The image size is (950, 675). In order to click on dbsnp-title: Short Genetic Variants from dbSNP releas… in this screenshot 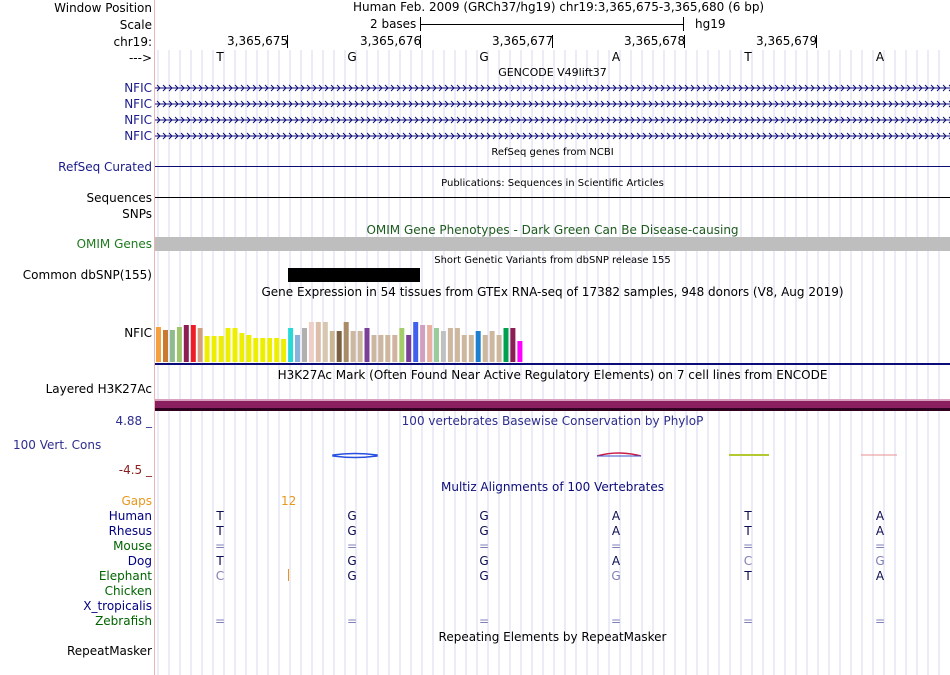, I will do `click(552, 260)`.